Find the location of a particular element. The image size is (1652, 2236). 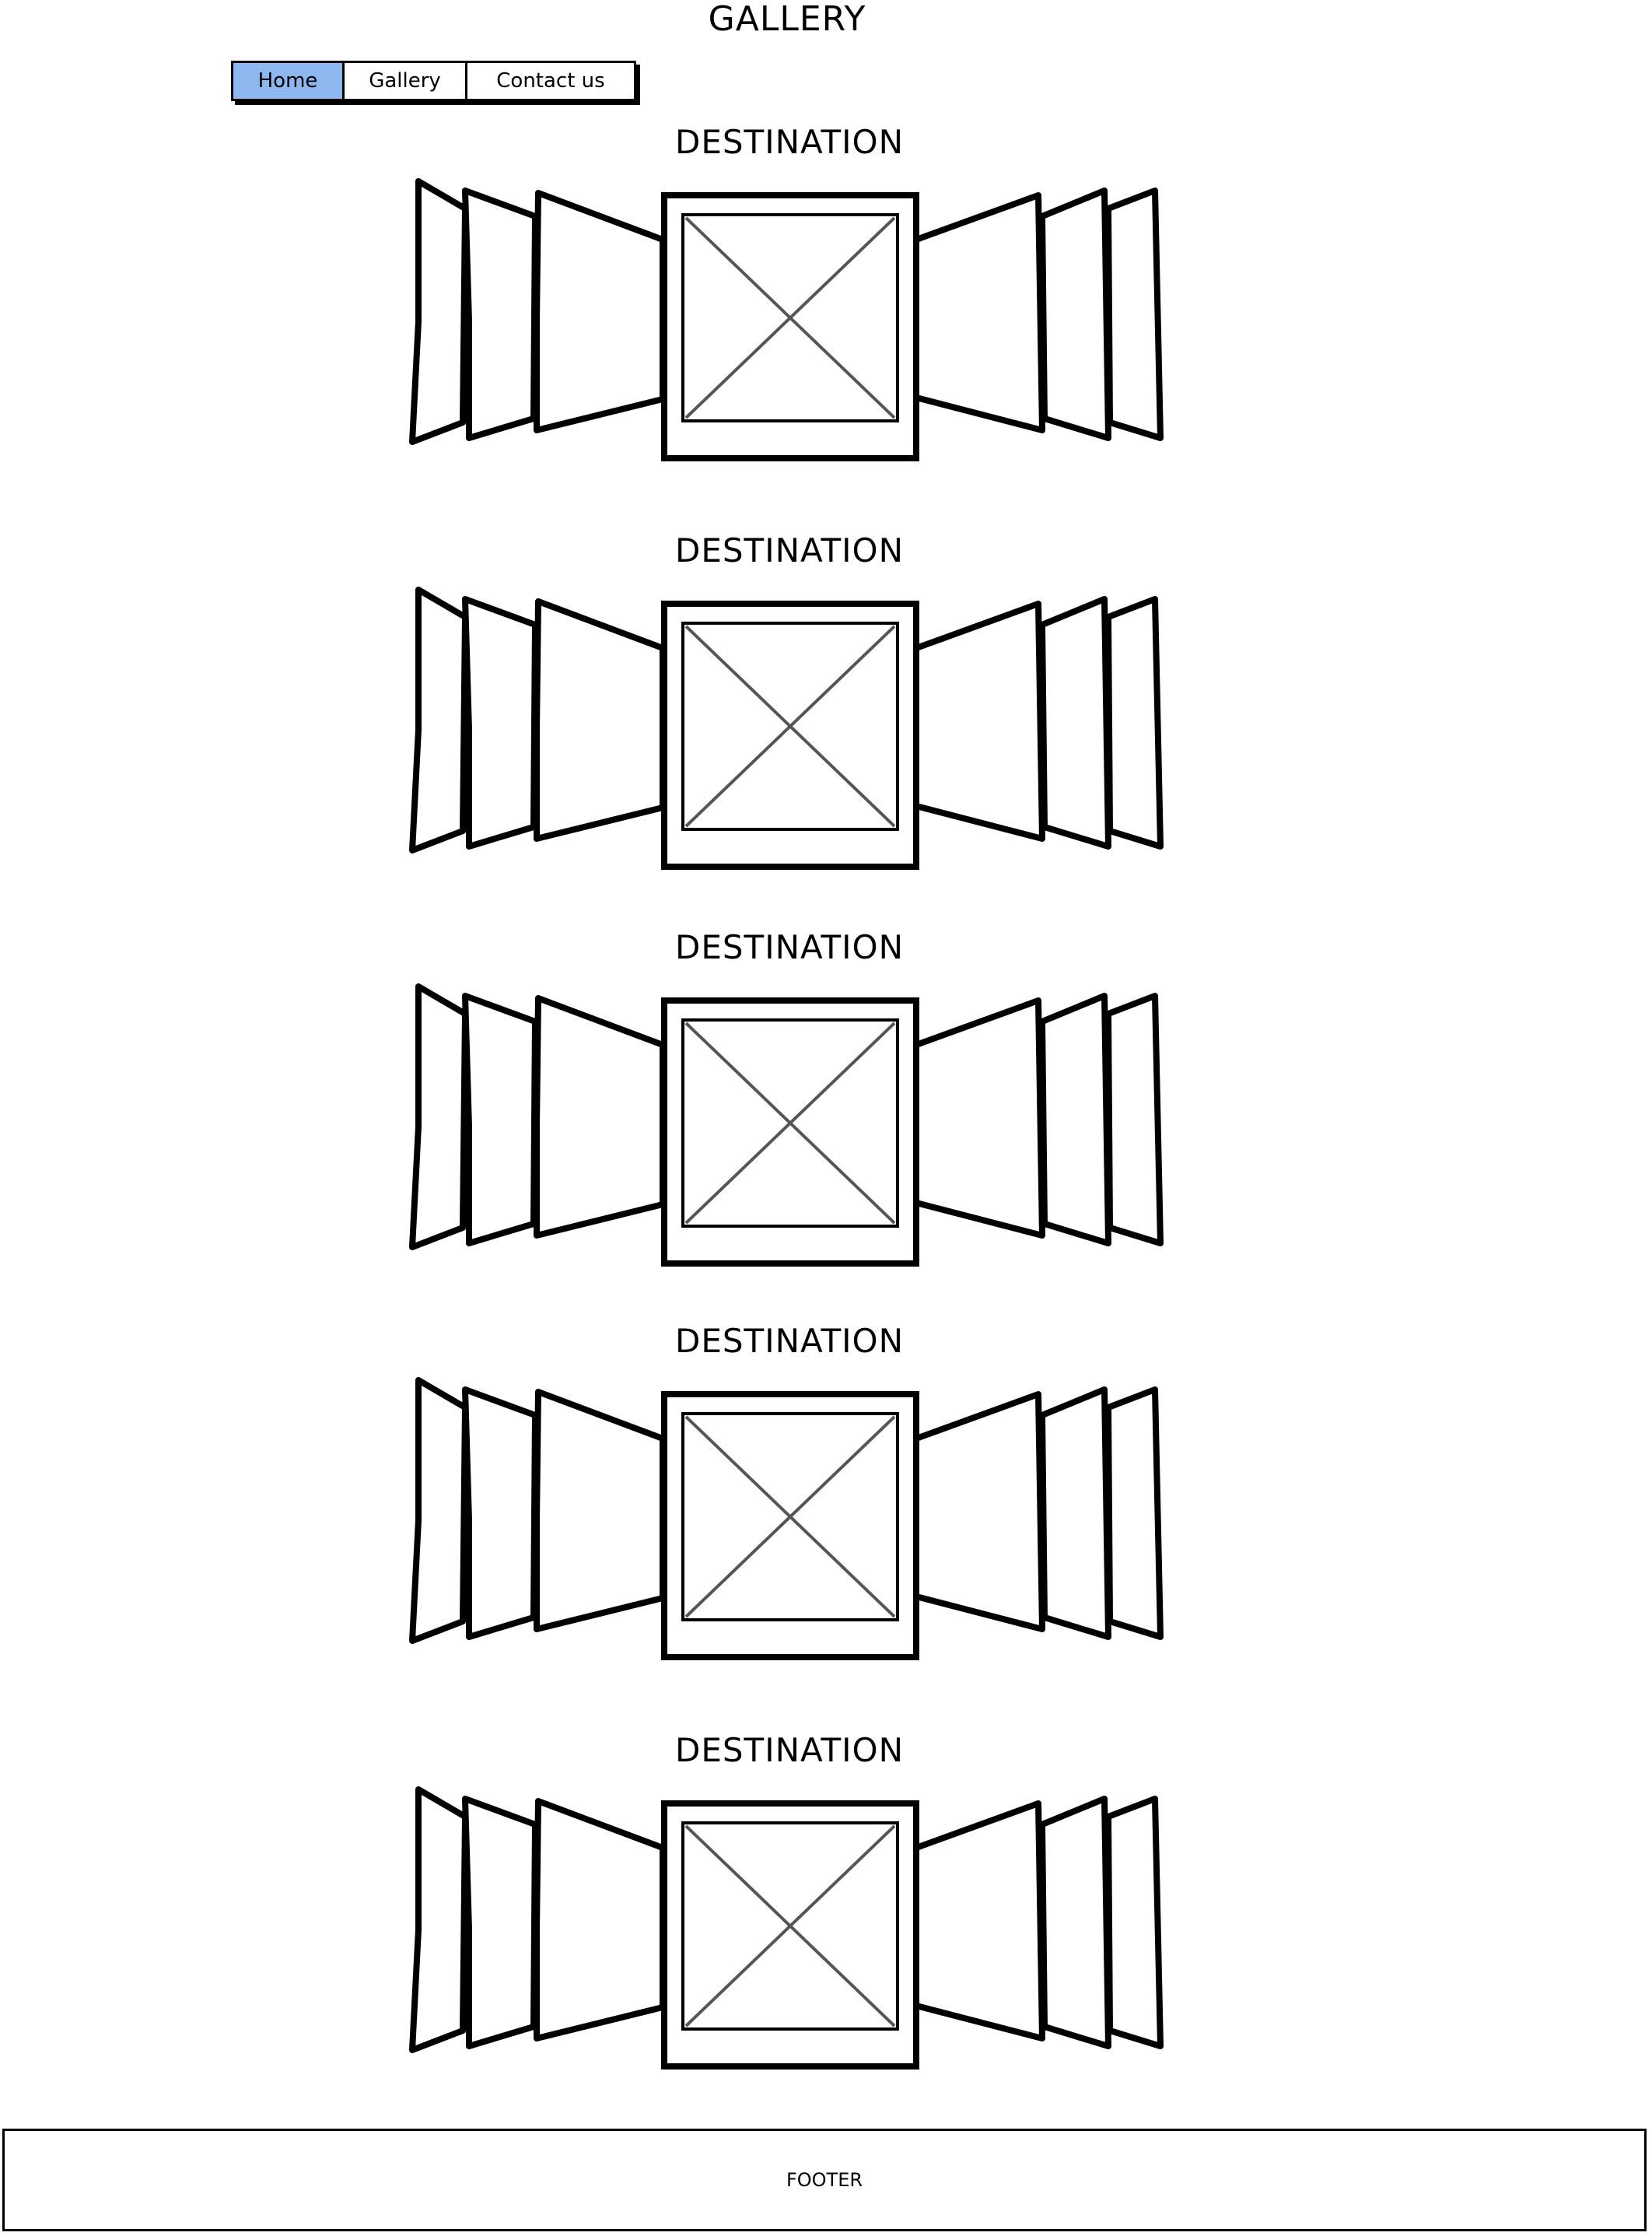

page-footer: FOOTER is located at coordinates (825, 2180).